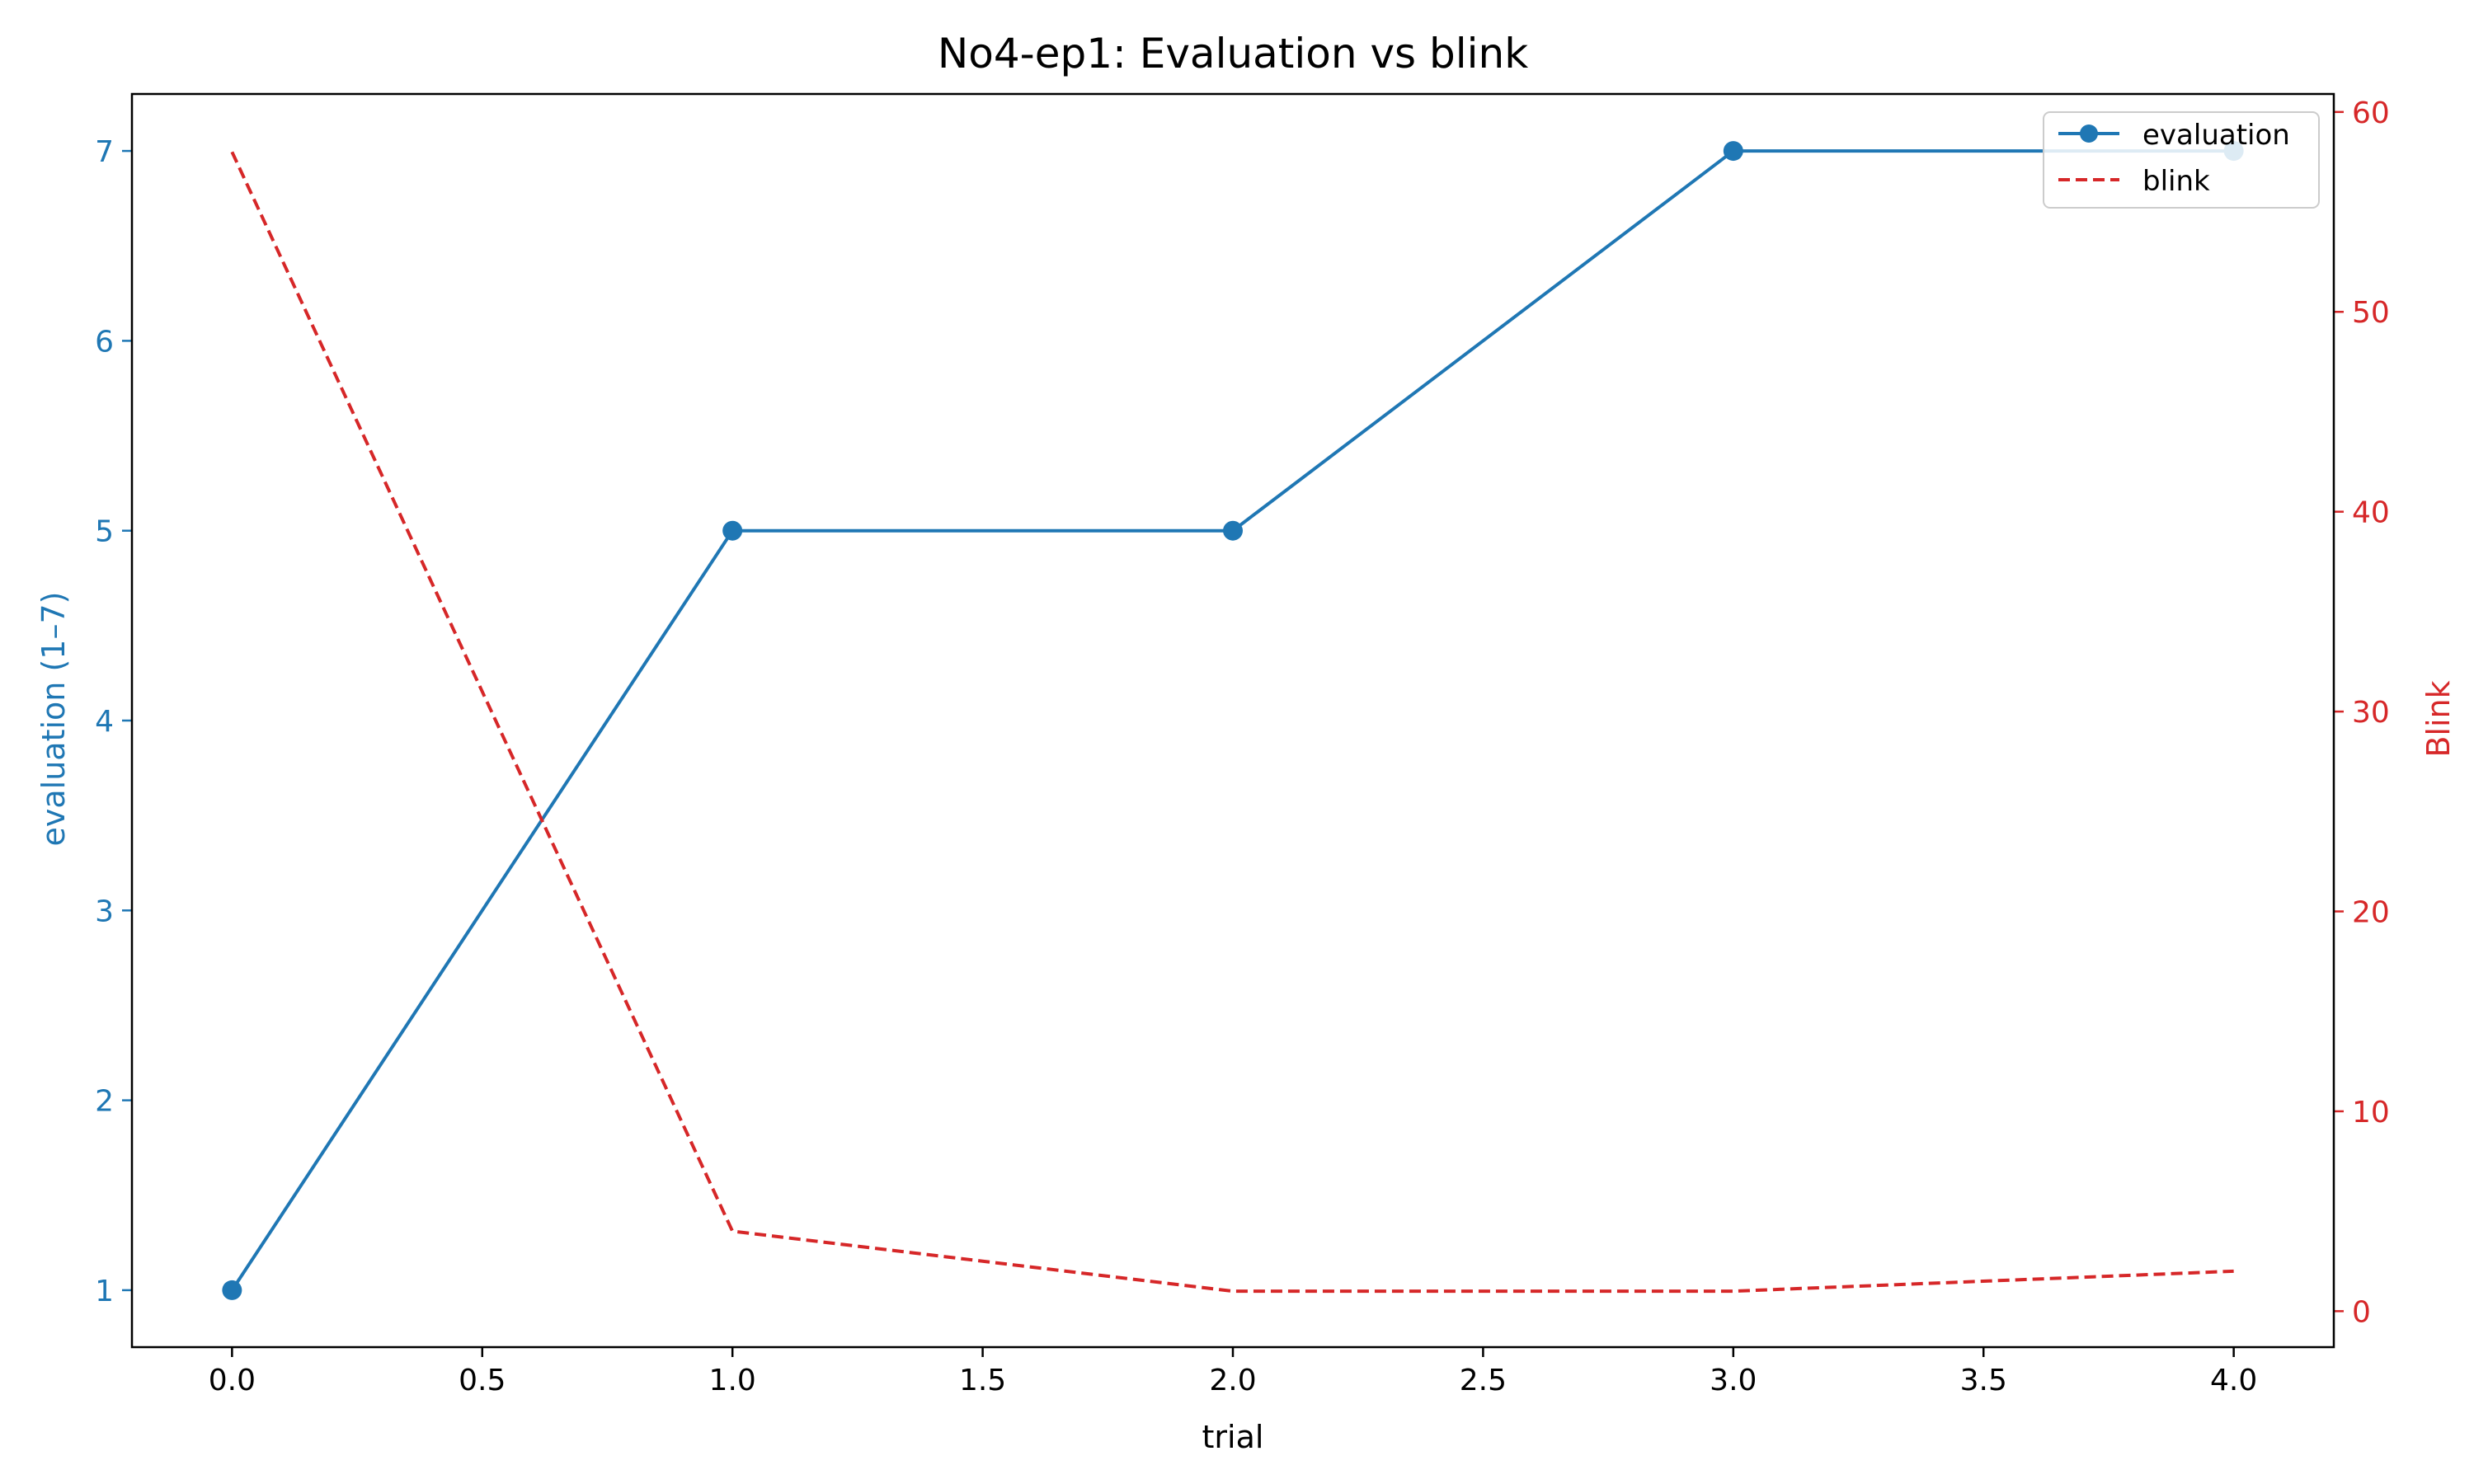 This screenshot has width=2474, height=1484. What do you see at coordinates (104, 1102) in the screenshot?
I see `left-y-tick-label: 2` at bounding box center [104, 1102].